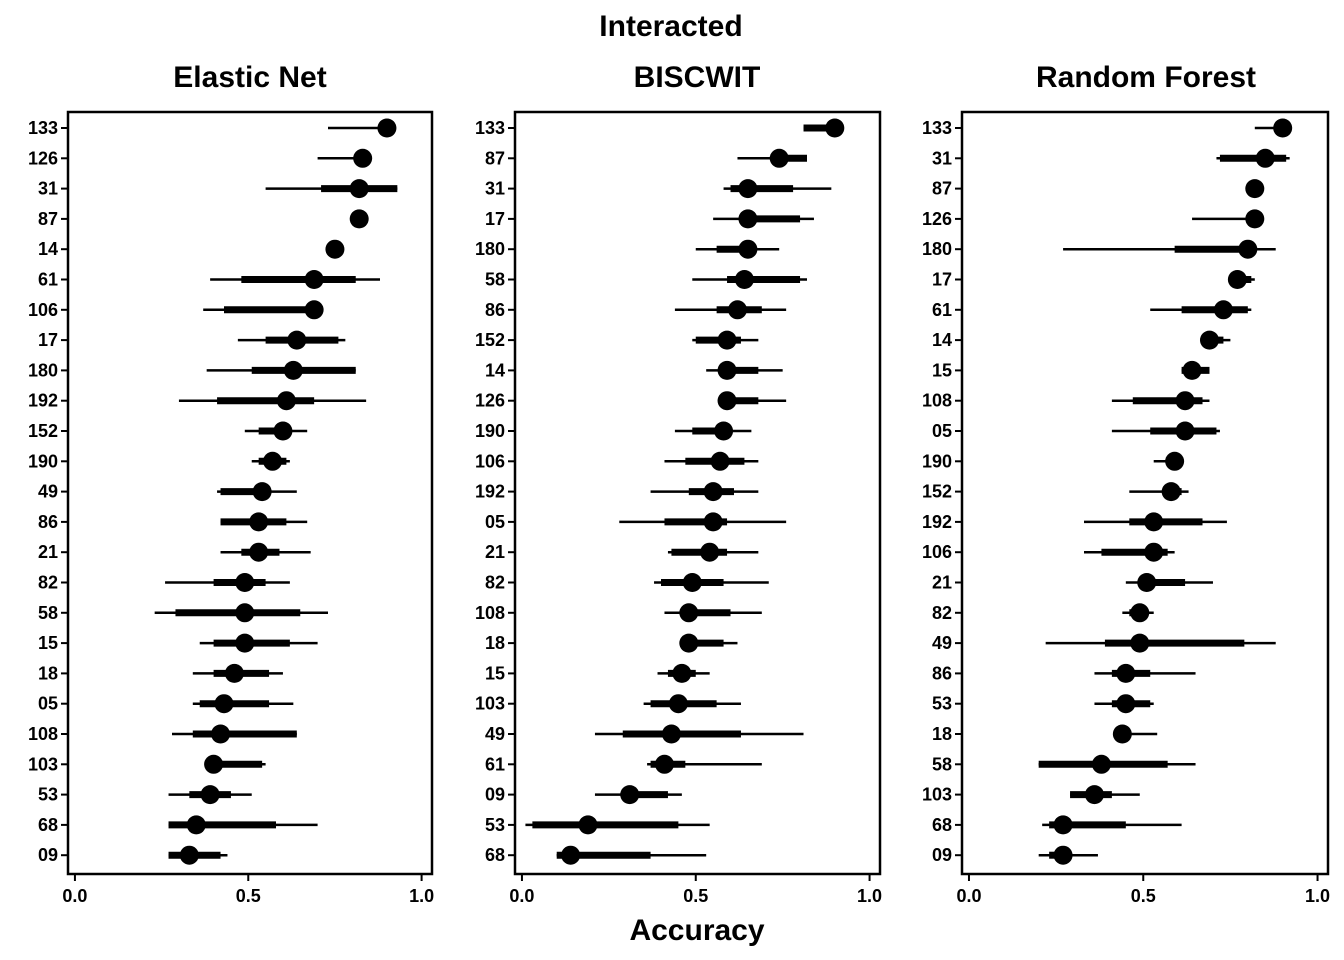  I want to click on y-tick-label: 17, so click(495, 219).